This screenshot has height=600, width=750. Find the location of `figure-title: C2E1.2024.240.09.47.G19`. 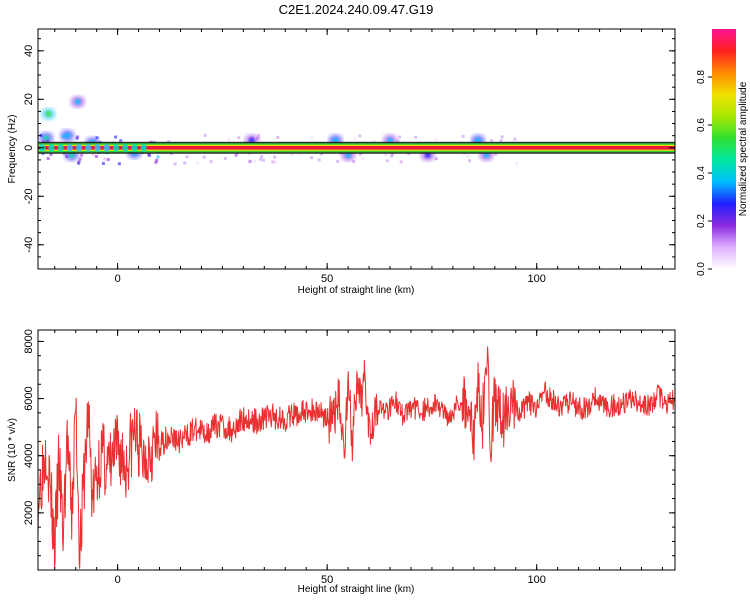

figure-title: C2E1.2024.240.09.47.G19 is located at coordinates (356, 9).